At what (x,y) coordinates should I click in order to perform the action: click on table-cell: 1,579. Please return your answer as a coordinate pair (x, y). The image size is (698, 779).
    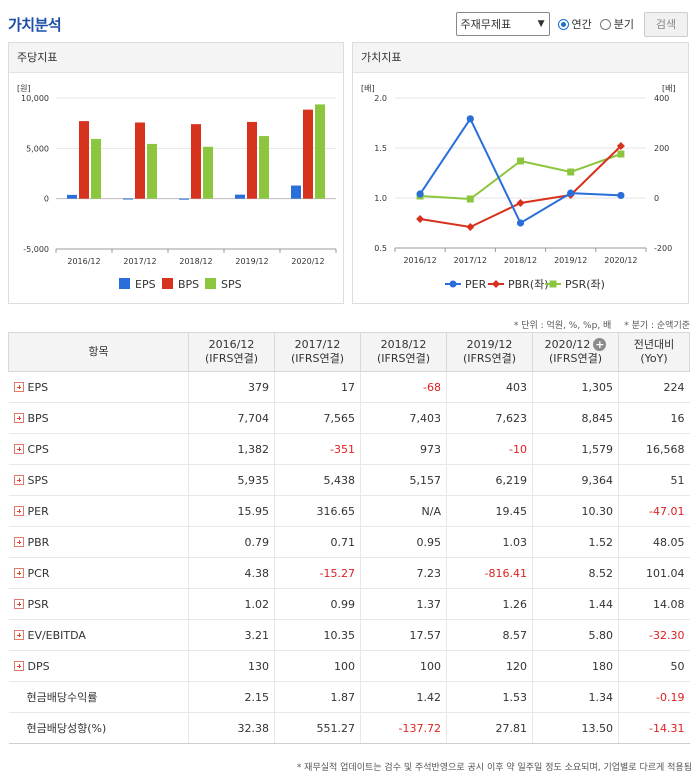
    Looking at the image, I should click on (575, 449).